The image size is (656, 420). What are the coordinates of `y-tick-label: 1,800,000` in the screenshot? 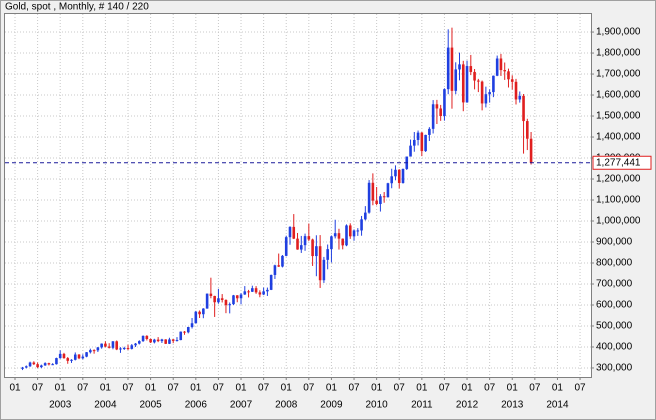 It's located at (618, 53).